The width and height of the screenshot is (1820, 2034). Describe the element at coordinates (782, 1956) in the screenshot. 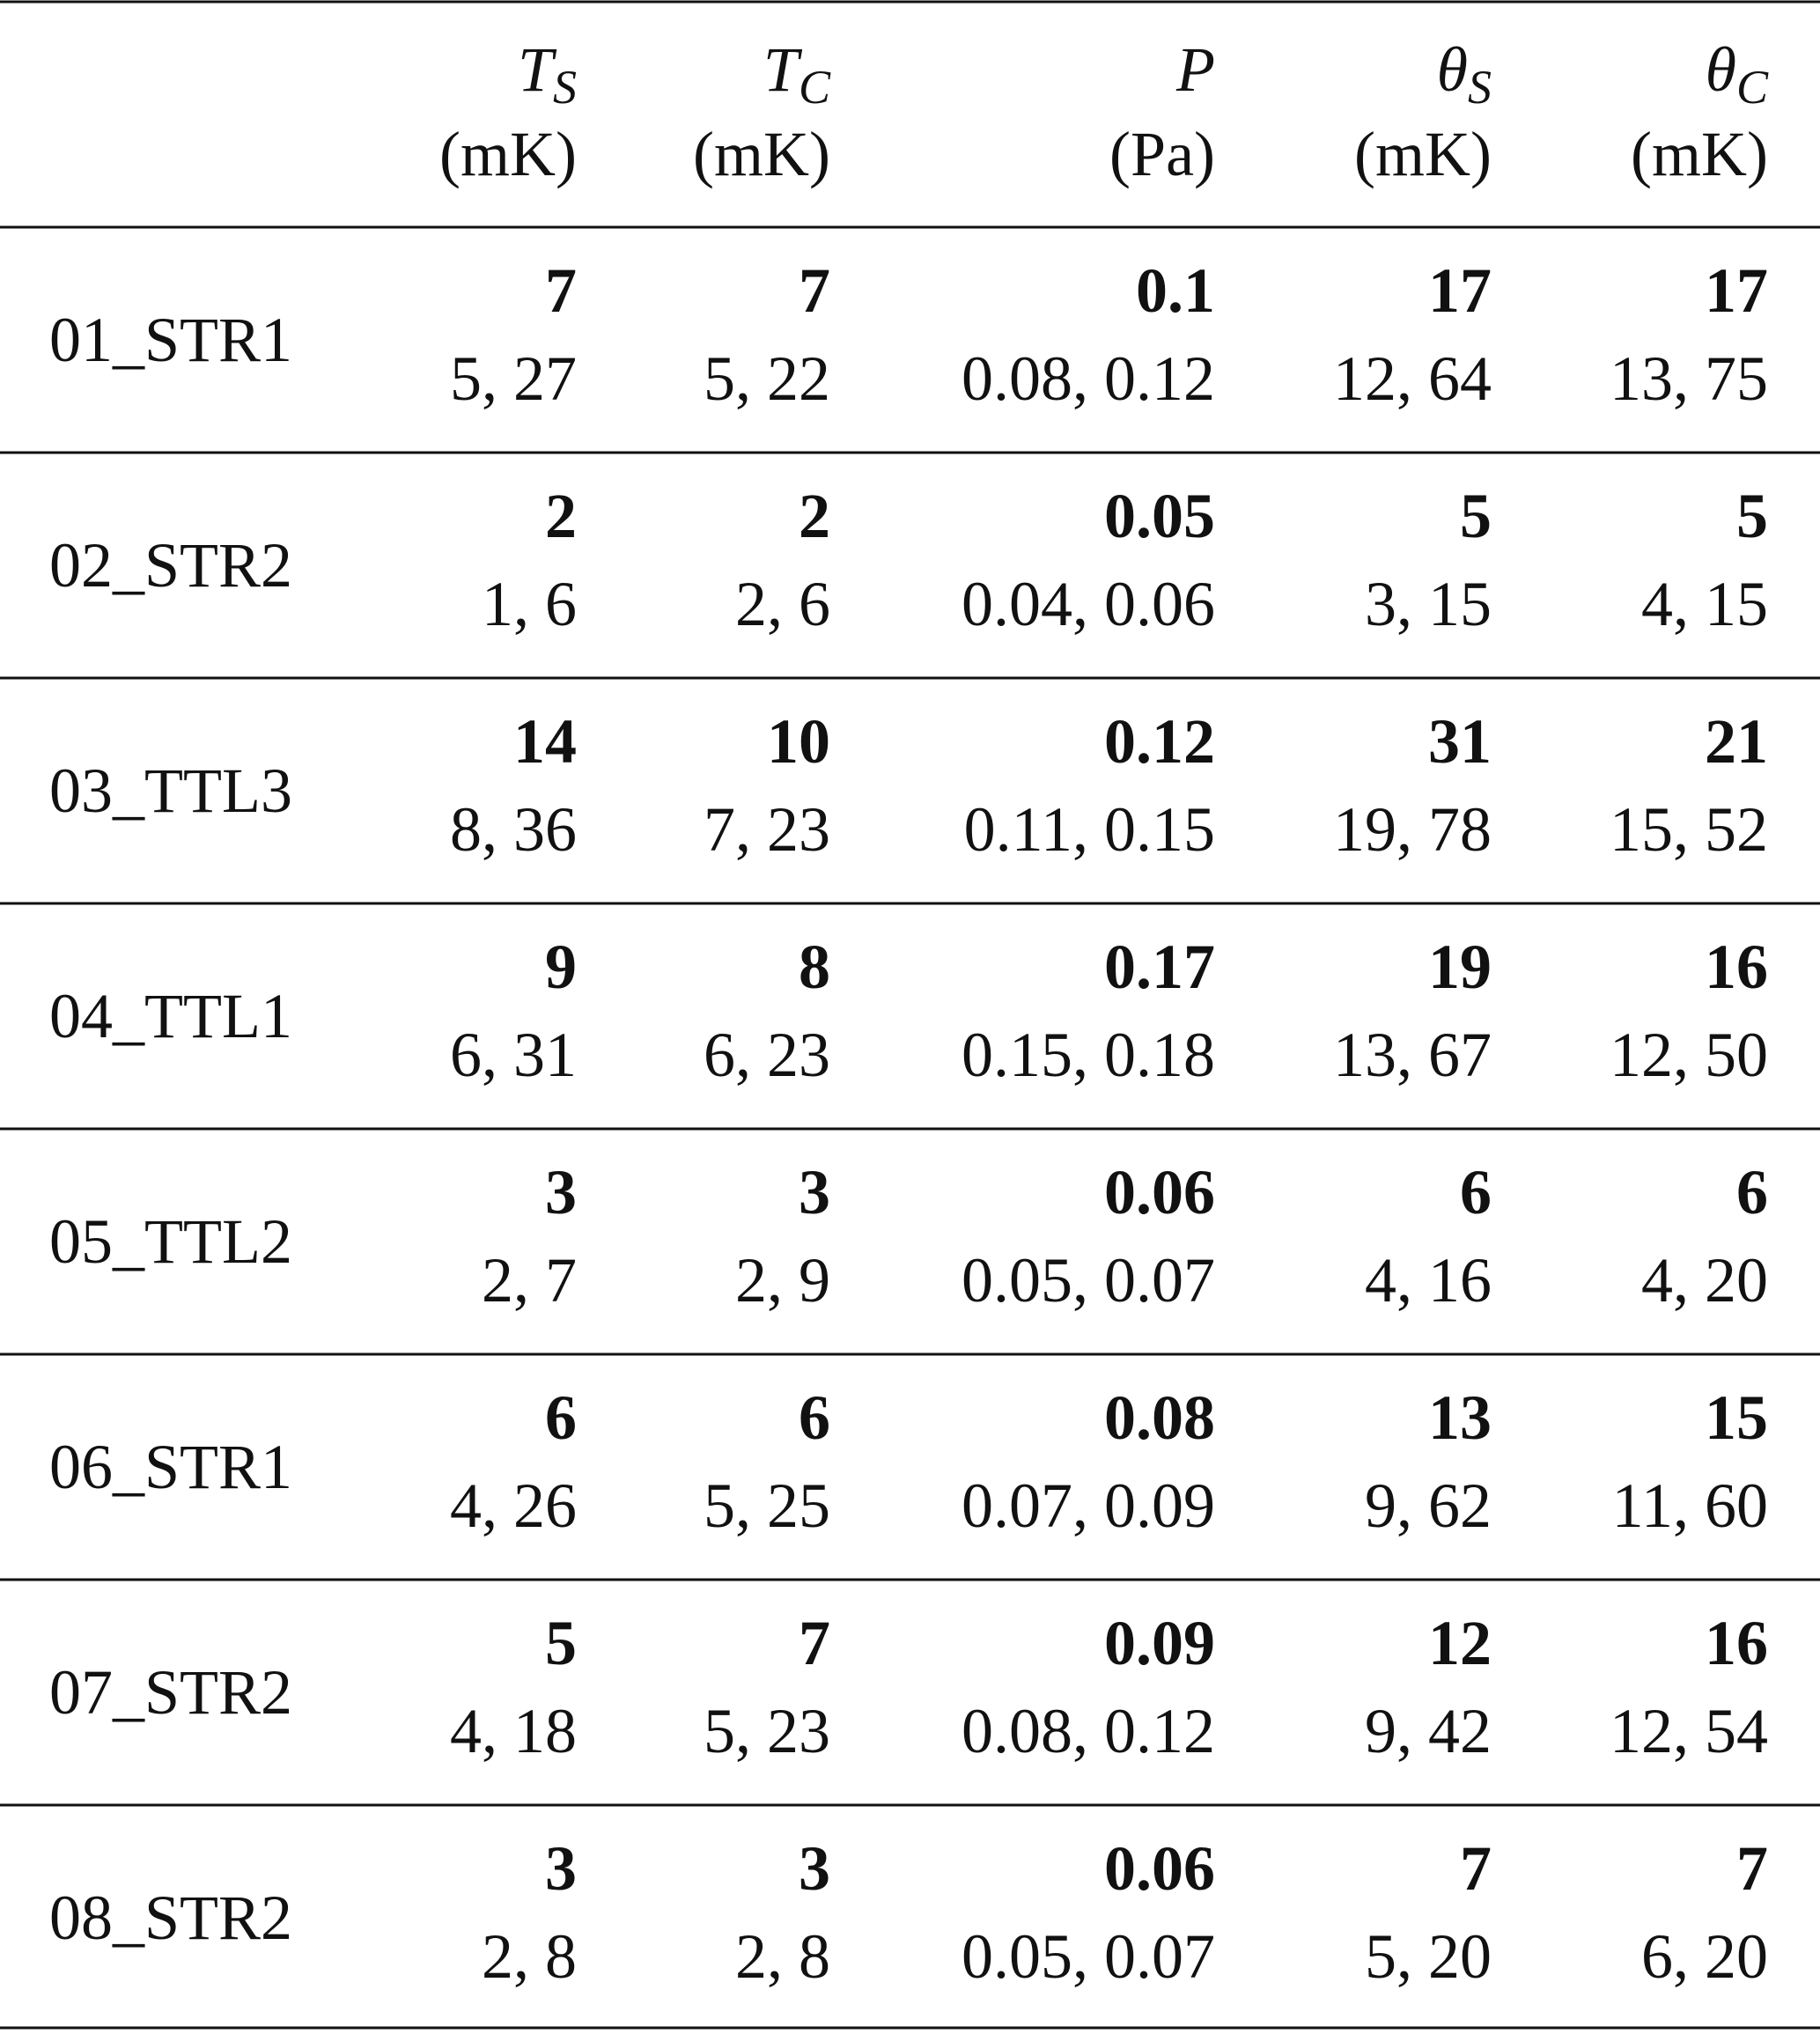

I see `cell-interval: 2, 8` at that location.